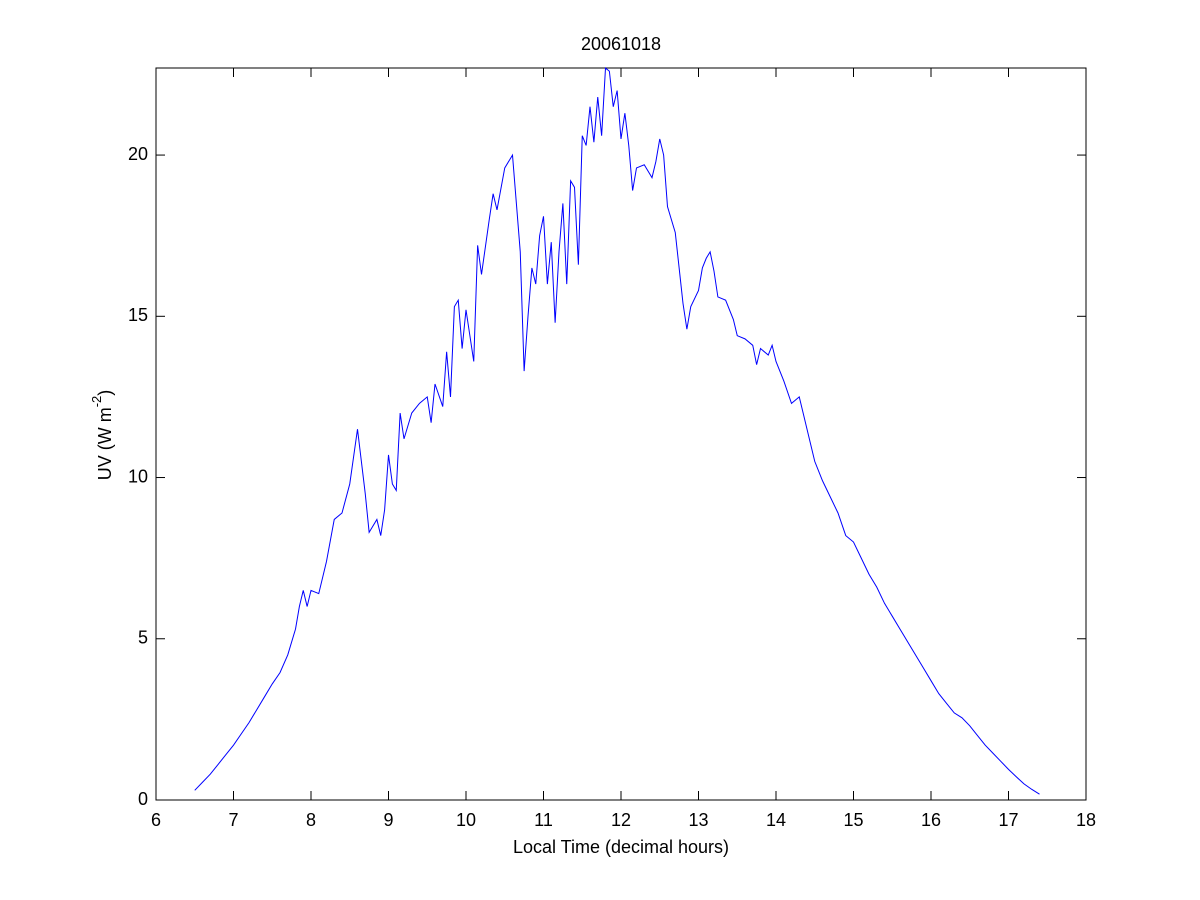 Image resolution: width=1200 pixels, height=900 pixels. Describe the element at coordinates (138, 476) in the screenshot. I see `y-tick-label: 10` at that location.